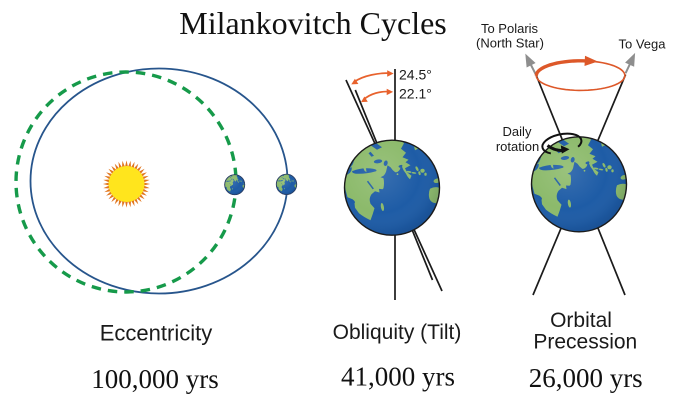  I want to click on svg-text: 26,000 yrs, so click(586, 378).